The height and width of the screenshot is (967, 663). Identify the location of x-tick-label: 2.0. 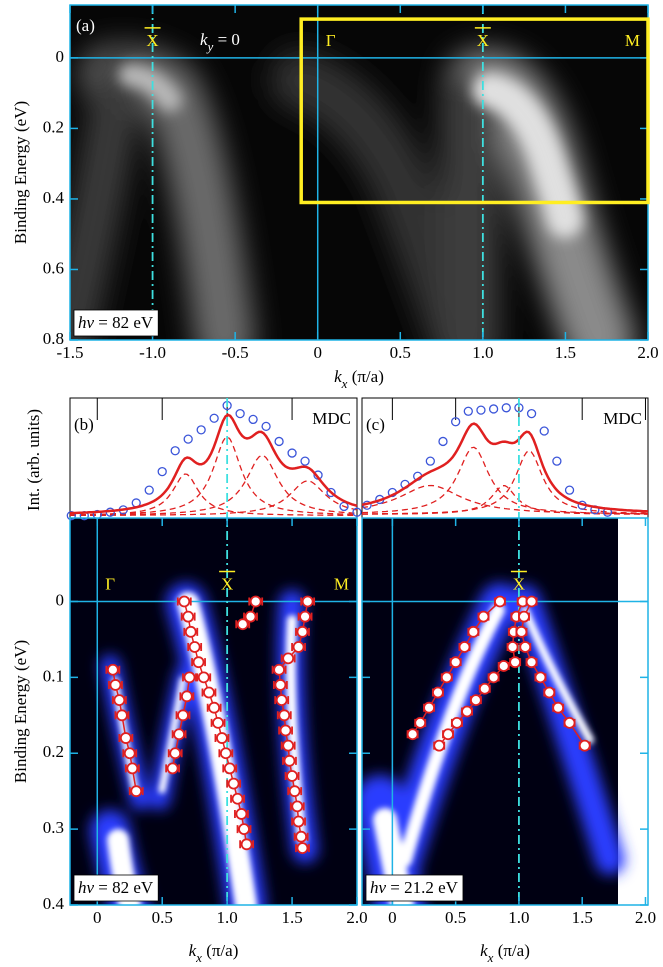
(647, 352).